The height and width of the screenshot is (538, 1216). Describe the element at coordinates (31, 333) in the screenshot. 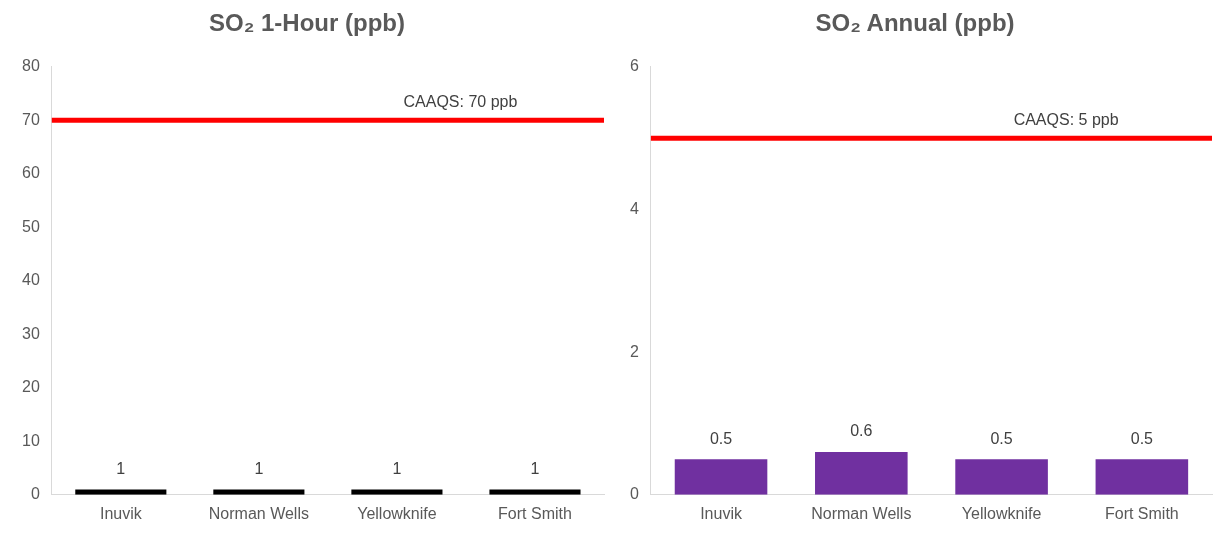

I see `y-tick-label: 30` at that location.